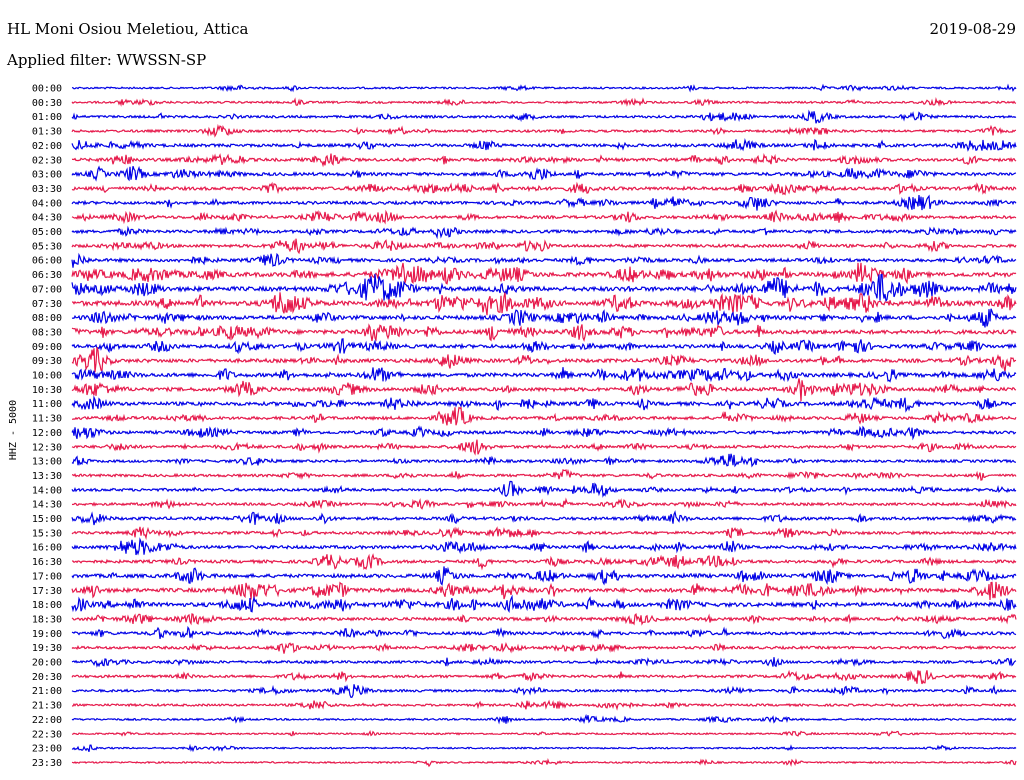 The height and width of the screenshot is (780, 1024). What do you see at coordinates (544, 632) in the screenshot?
I see `trace-1900` at bounding box center [544, 632].